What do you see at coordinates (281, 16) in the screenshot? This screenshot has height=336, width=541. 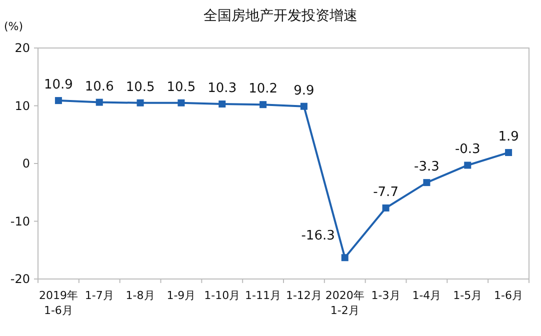 I see `chart-title: 全国房地产开发投资增速` at bounding box center [281, 16].